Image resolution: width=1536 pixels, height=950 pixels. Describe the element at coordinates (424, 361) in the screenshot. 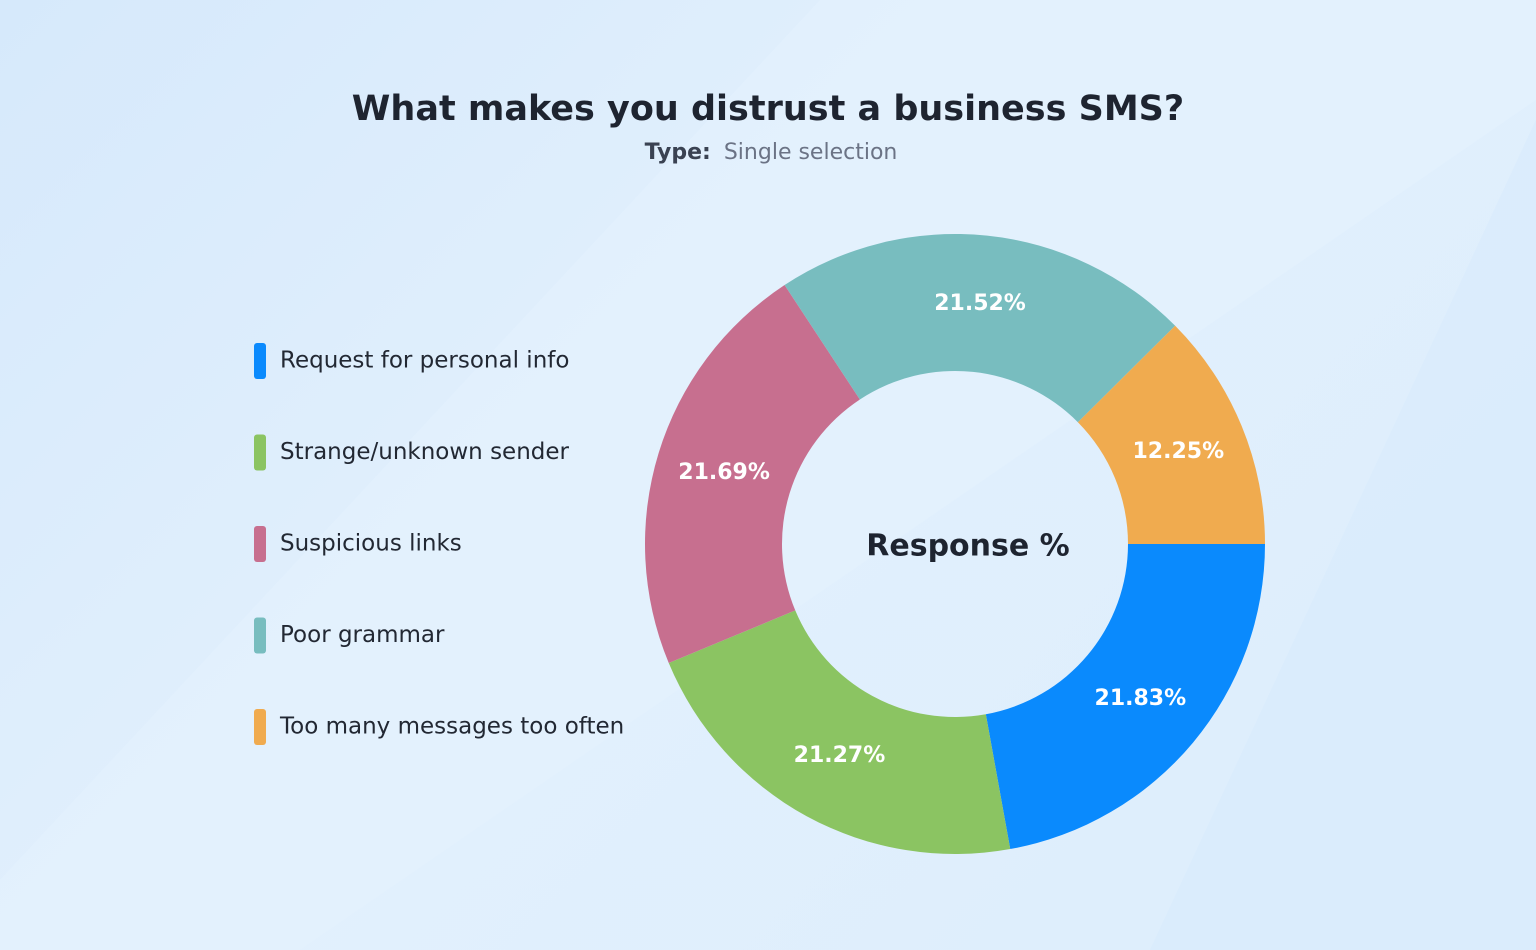

I see `legend-label: Request for personal info` at that location.